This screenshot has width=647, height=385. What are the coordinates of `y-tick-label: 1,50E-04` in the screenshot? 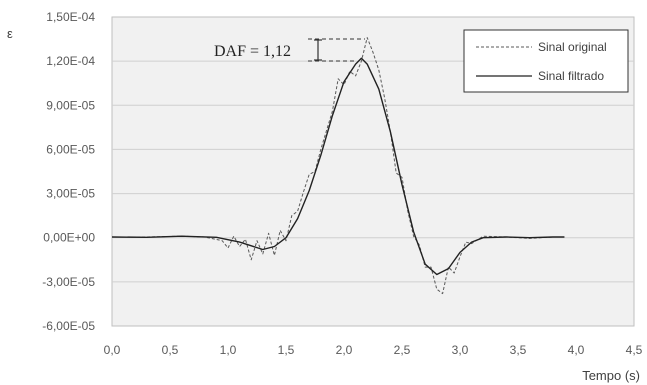 It's located at (70, 17).